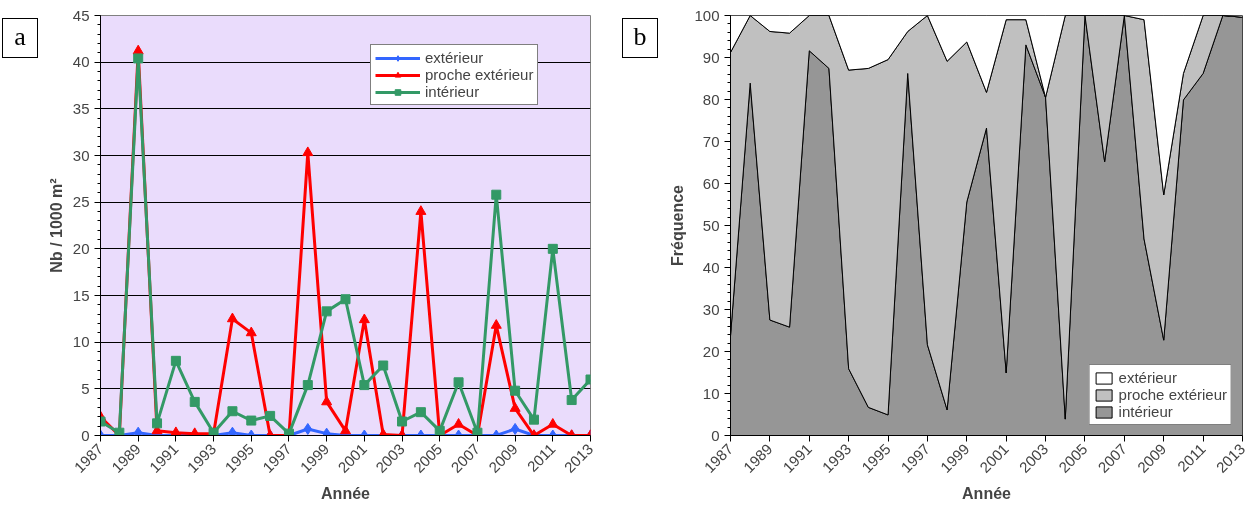 The width and height of the screenshot is (1246, 505). What do you see at coordinates (711, 225) in the screenshot?
I see `y-tick-label: 50` at bounding box center [711, 225].